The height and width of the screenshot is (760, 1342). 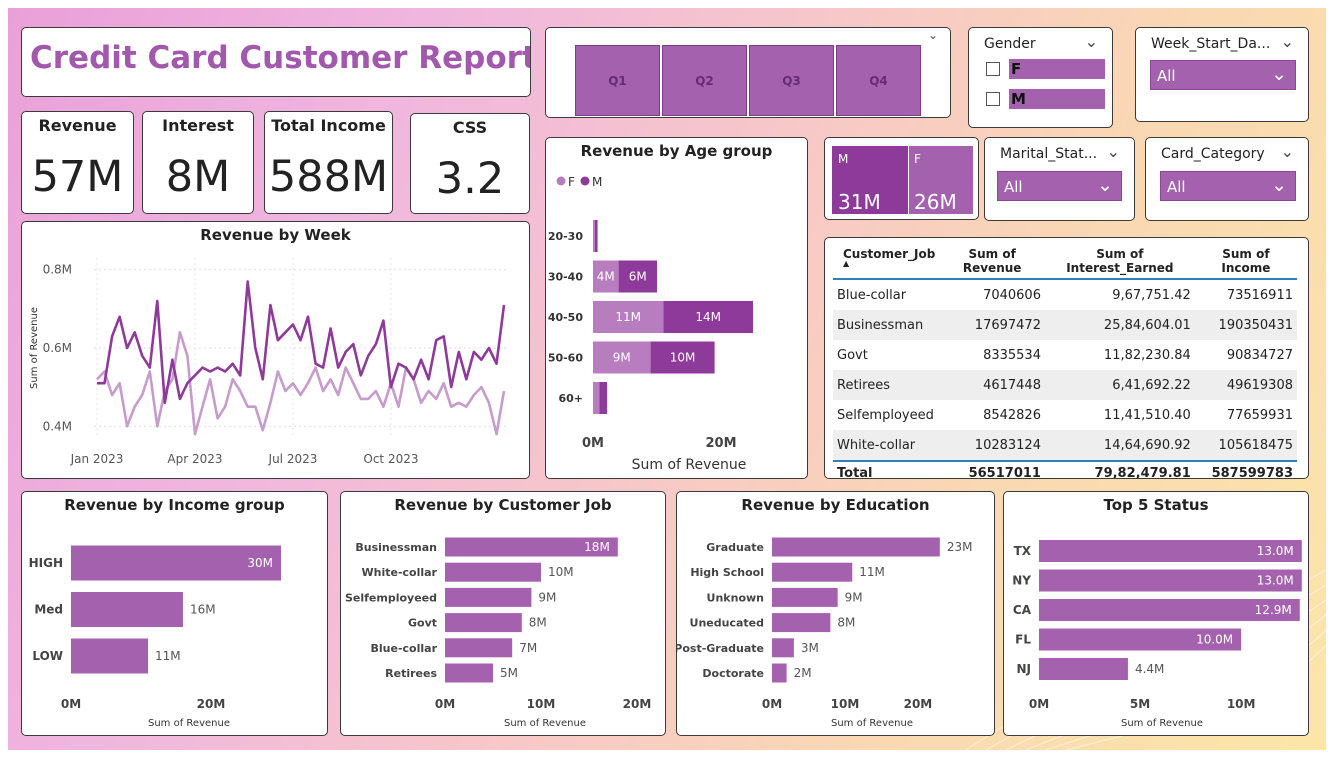 I want to click on gender-m-checkbox, so click(x=993, y=99).